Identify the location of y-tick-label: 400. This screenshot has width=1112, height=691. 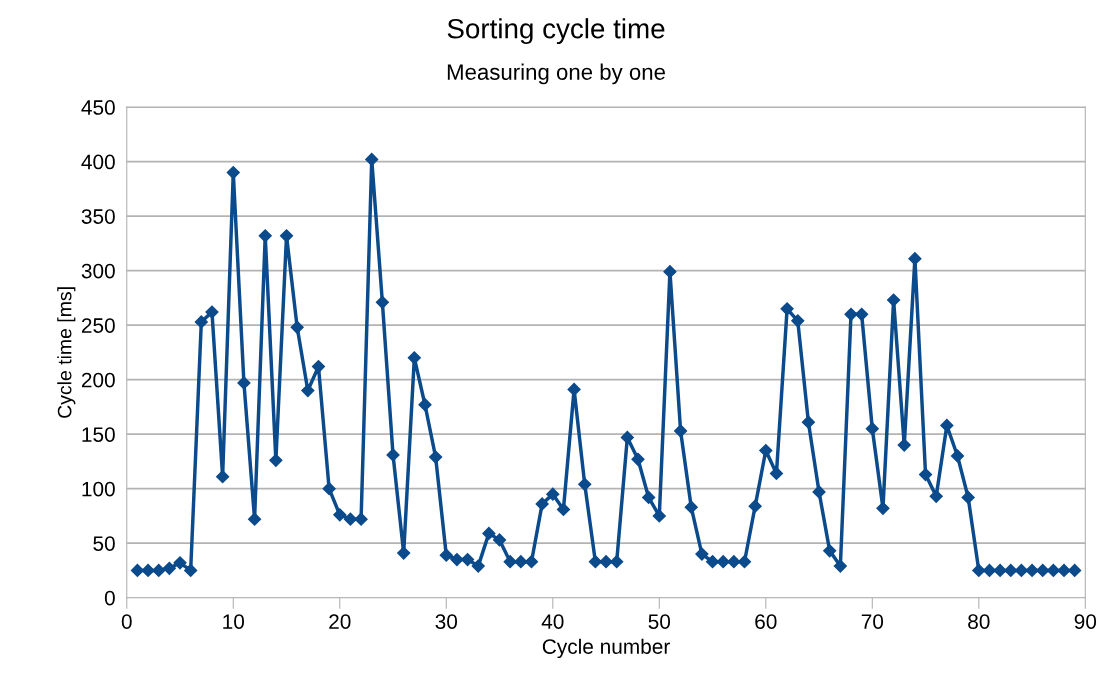
(98, 162).